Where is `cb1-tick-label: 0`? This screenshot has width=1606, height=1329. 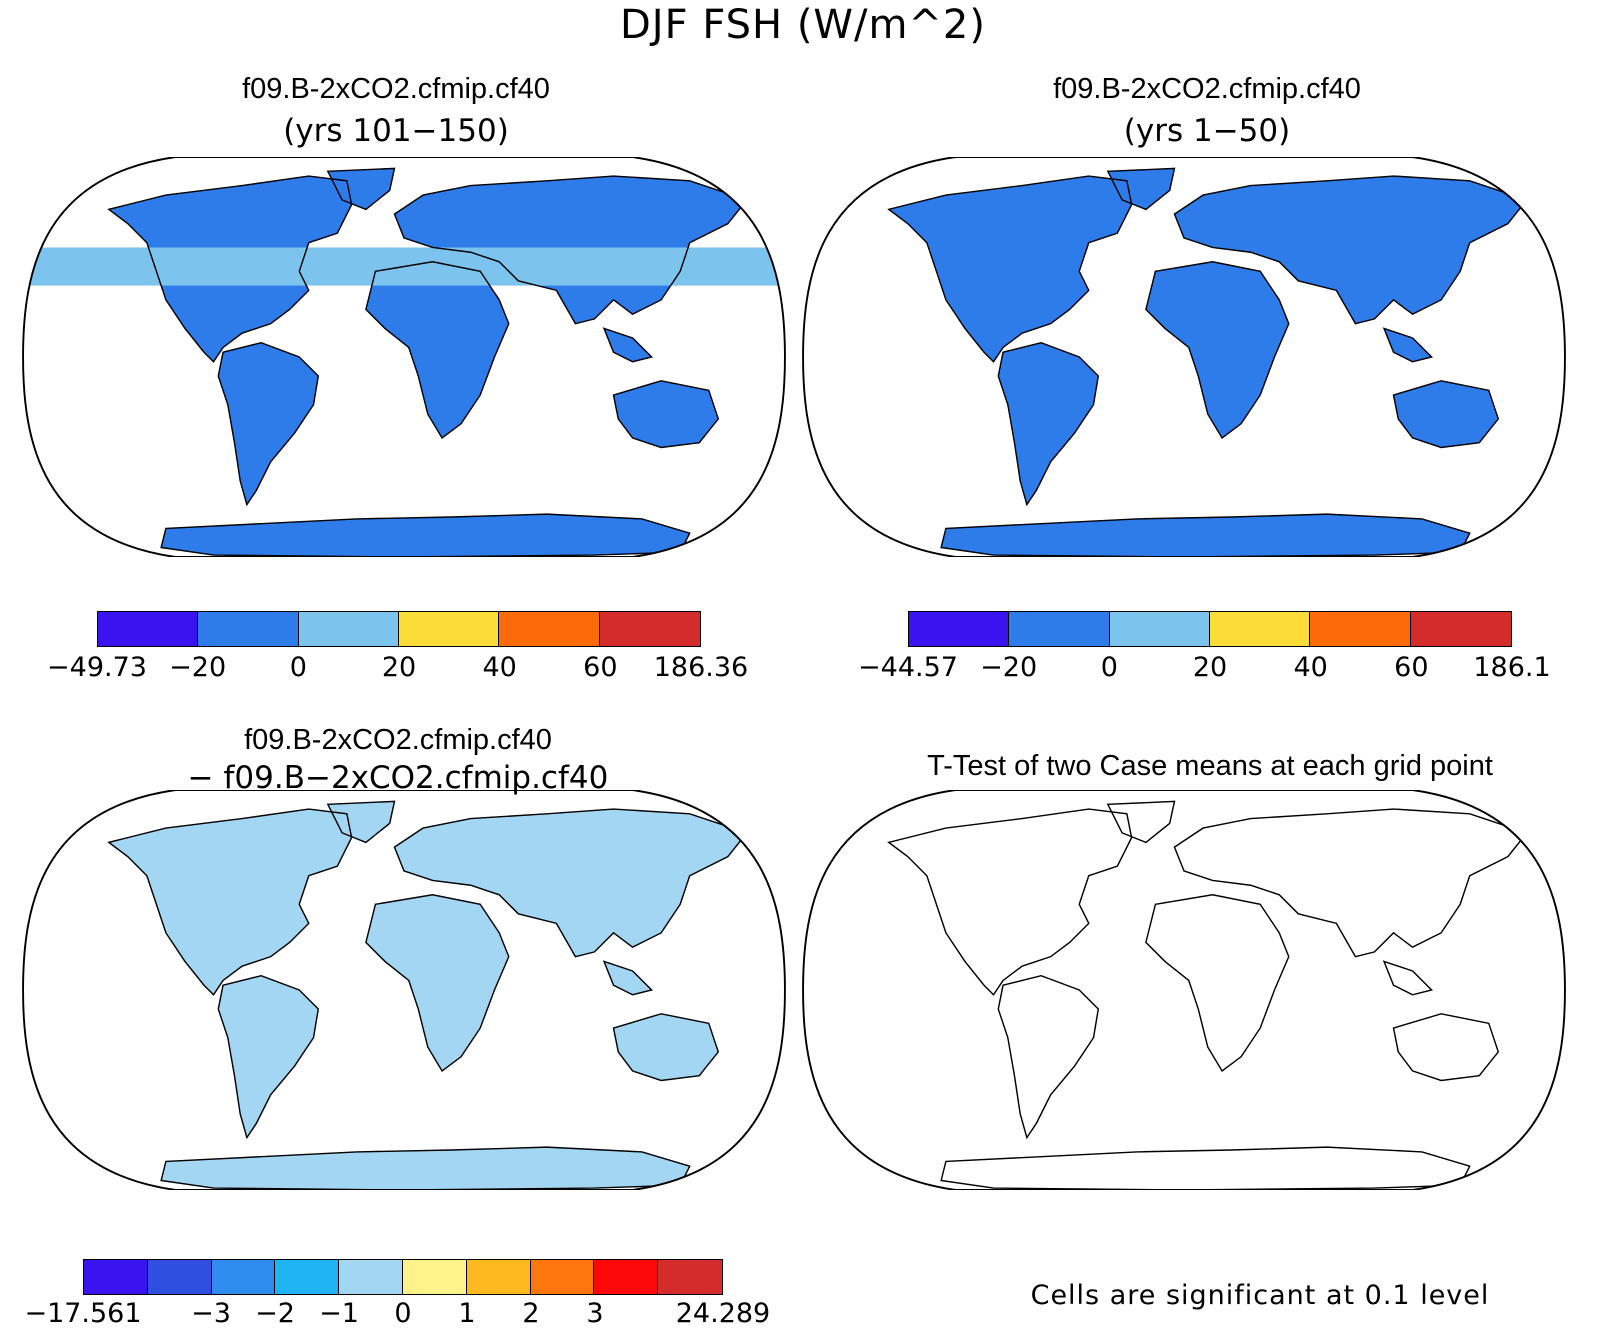
cb1-tick-label: 0 is located at coordinates (298, 667).